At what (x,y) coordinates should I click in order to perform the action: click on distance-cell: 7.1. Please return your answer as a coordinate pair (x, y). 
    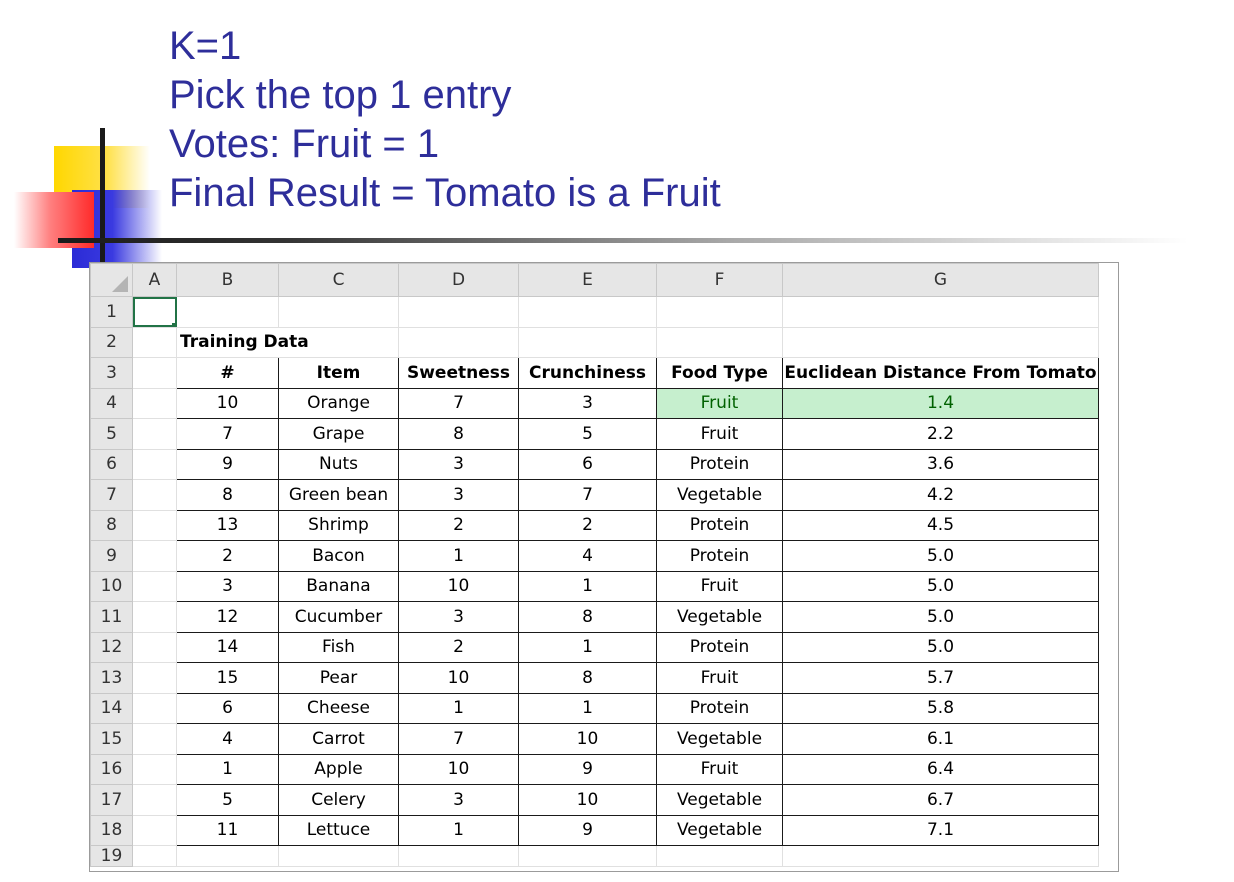
    Looking at the image, I should click on (940, 830).